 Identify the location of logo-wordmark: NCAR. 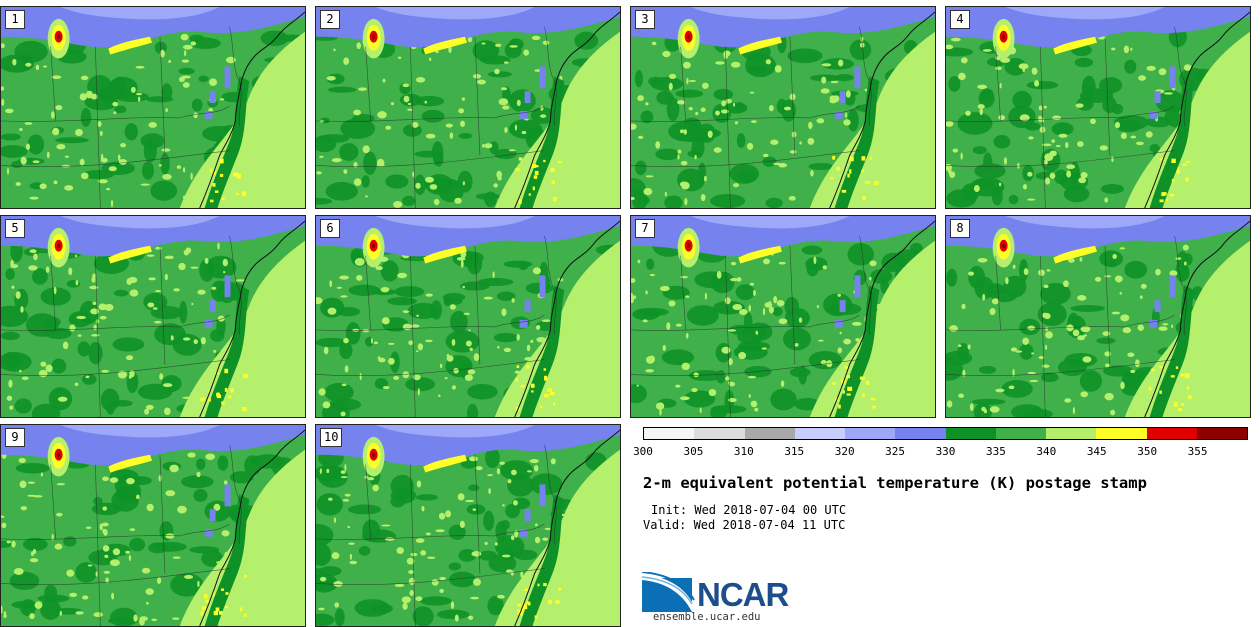
(743, 594).